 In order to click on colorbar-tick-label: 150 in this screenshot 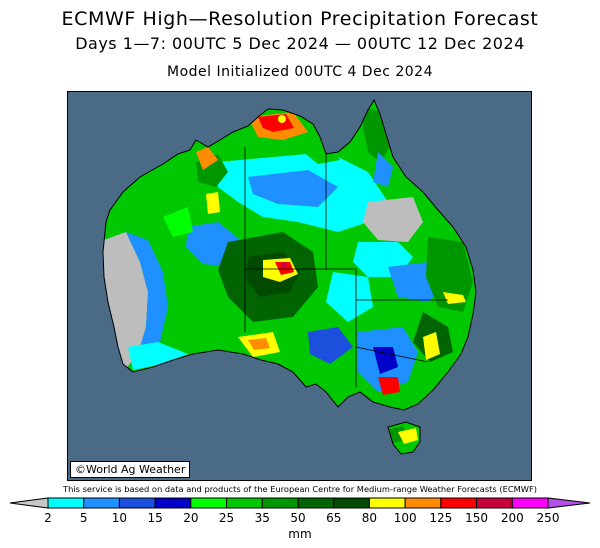, I will do `click(476, 518)`.